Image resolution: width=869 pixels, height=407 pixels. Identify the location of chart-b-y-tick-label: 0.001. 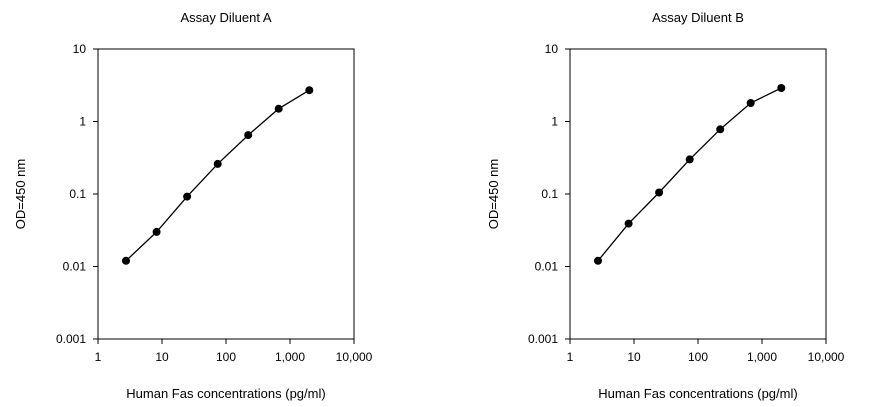
(543, 339).